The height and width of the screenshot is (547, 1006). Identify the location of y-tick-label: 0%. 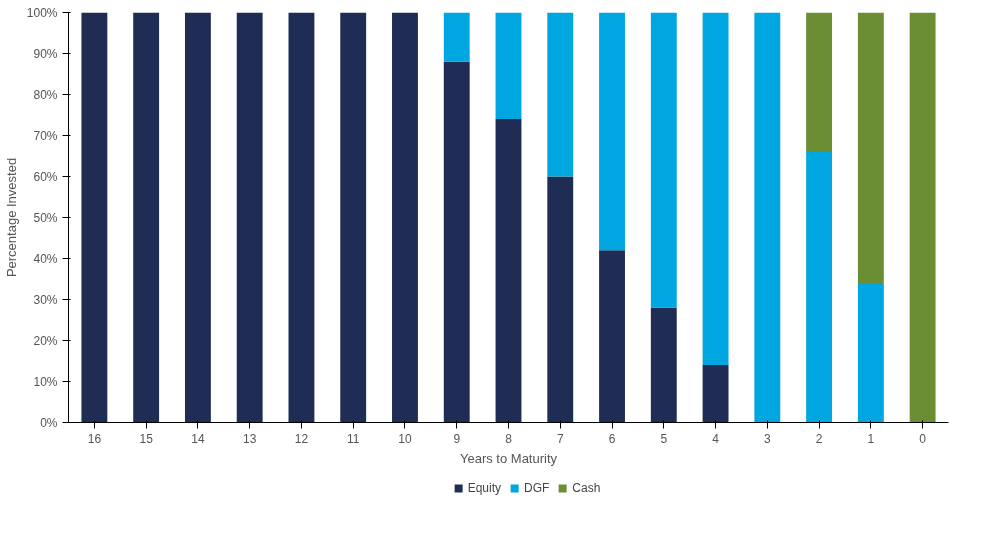
(49, 422).